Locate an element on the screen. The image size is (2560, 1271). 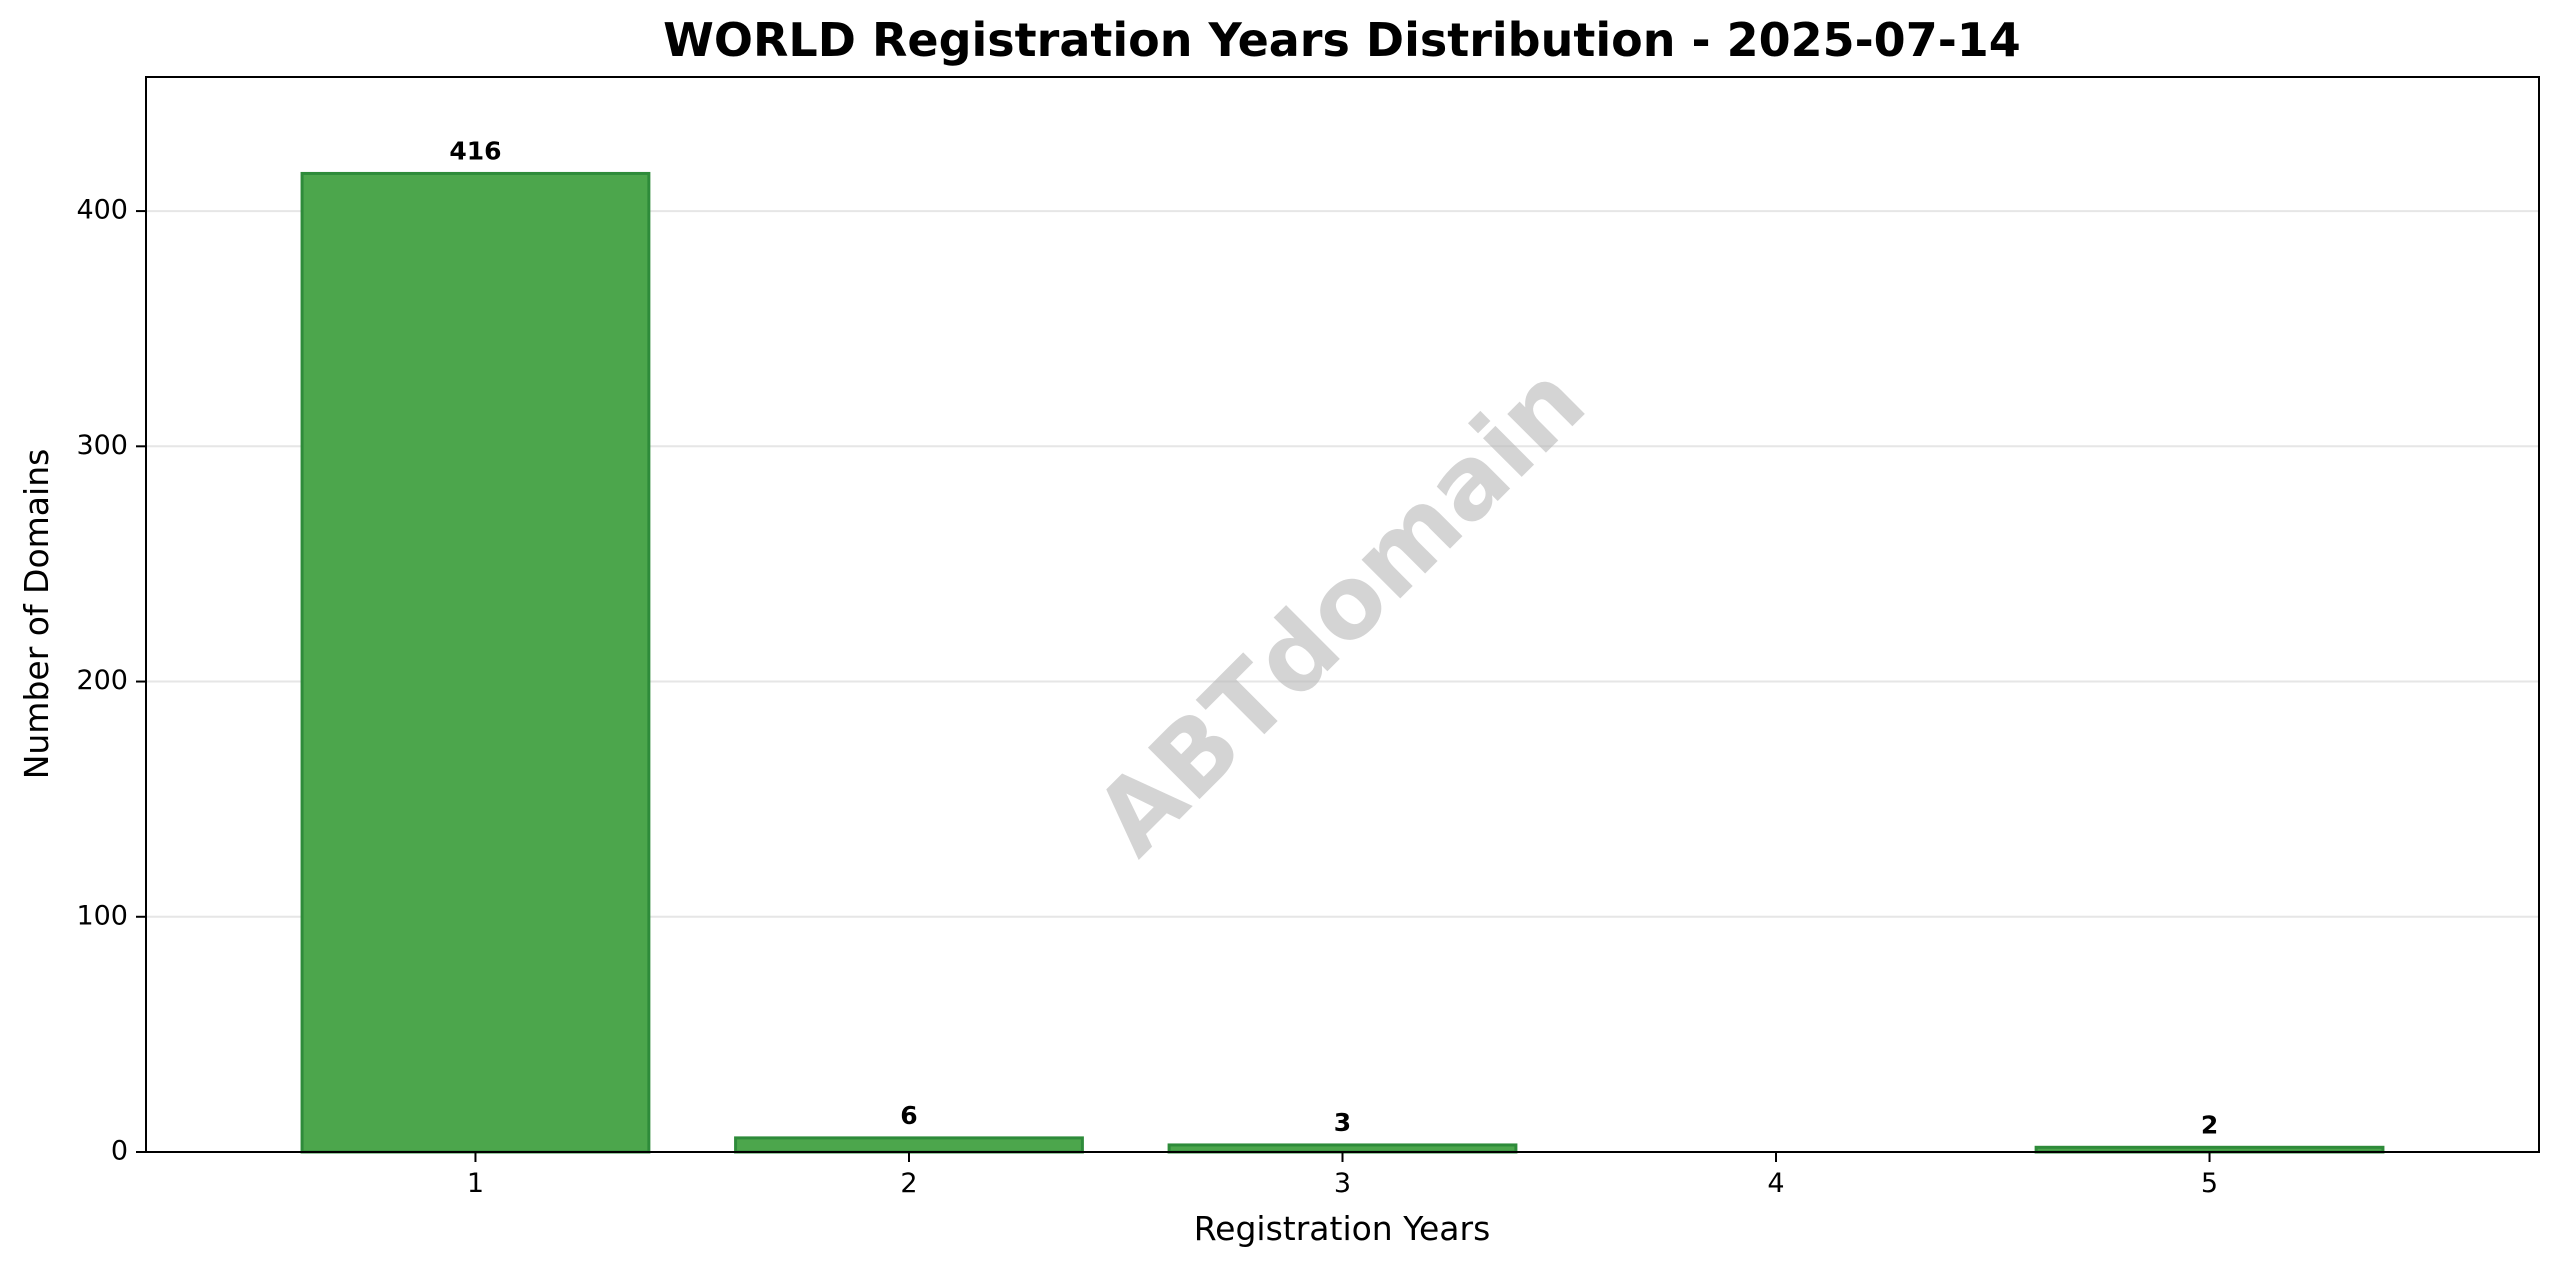
x-tick-label-1: 1 is located at coordinates (475, 1183).